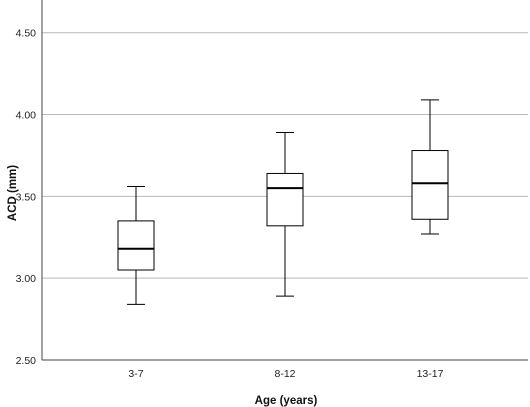 This screenshot has height=407, width=530. I want to click on x-tick-labels: 3-7 8-12 13-17, so click(285, 374).